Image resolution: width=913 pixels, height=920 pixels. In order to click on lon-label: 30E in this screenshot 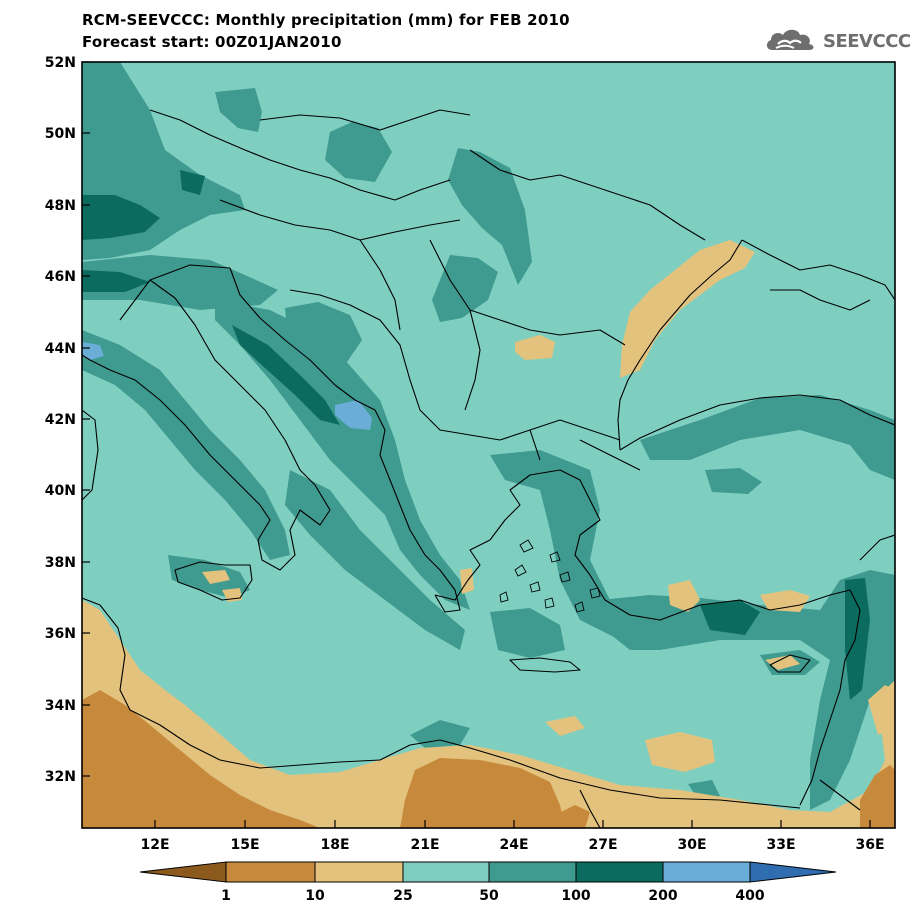, I will do `click(691, 845)`.